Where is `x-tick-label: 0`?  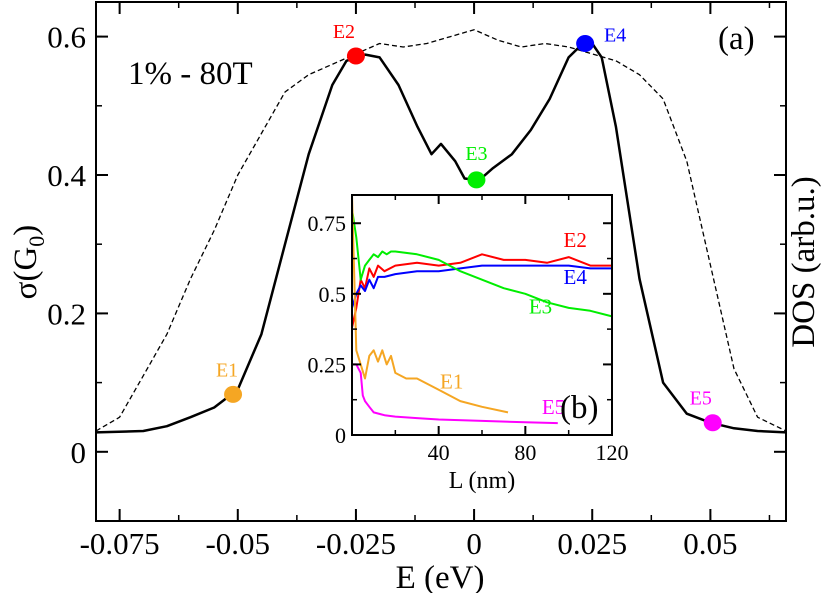 x-tick-label: 0 is located at coordinates (474, 543).